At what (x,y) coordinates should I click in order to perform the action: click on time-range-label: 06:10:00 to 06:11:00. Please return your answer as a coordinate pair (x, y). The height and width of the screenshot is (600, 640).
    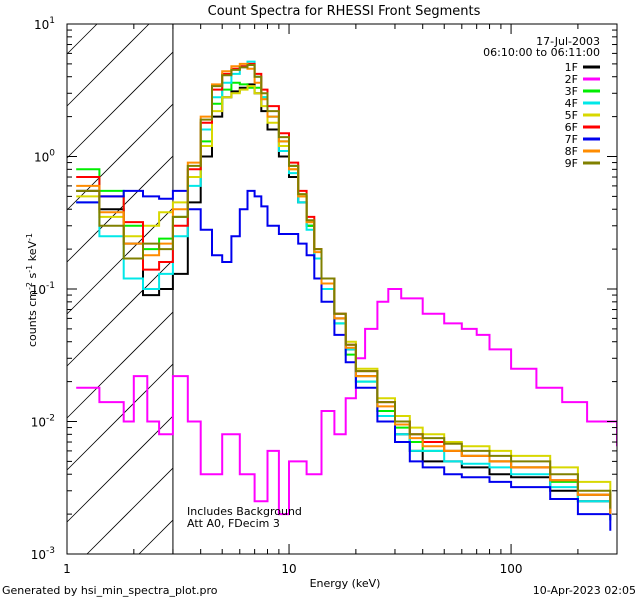
    Looking at the image, I should click on (541, 52).